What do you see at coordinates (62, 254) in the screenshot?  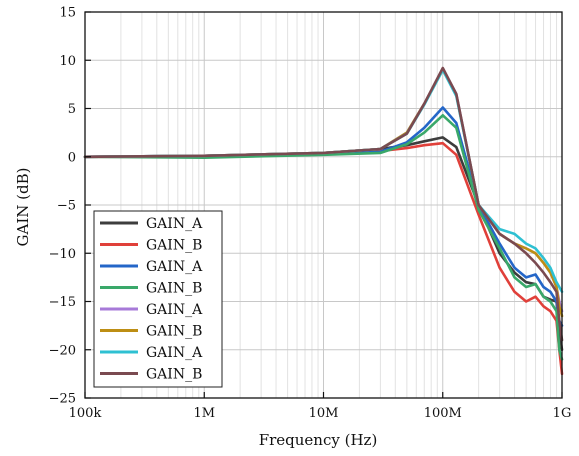 I see `y-tick-label: −10` at bounding box center [62, 254].